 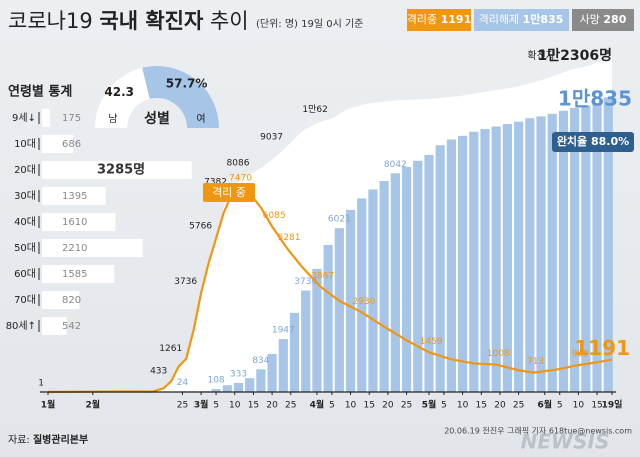 I want to click on category-label: 10대, so click(x=25, y=144).